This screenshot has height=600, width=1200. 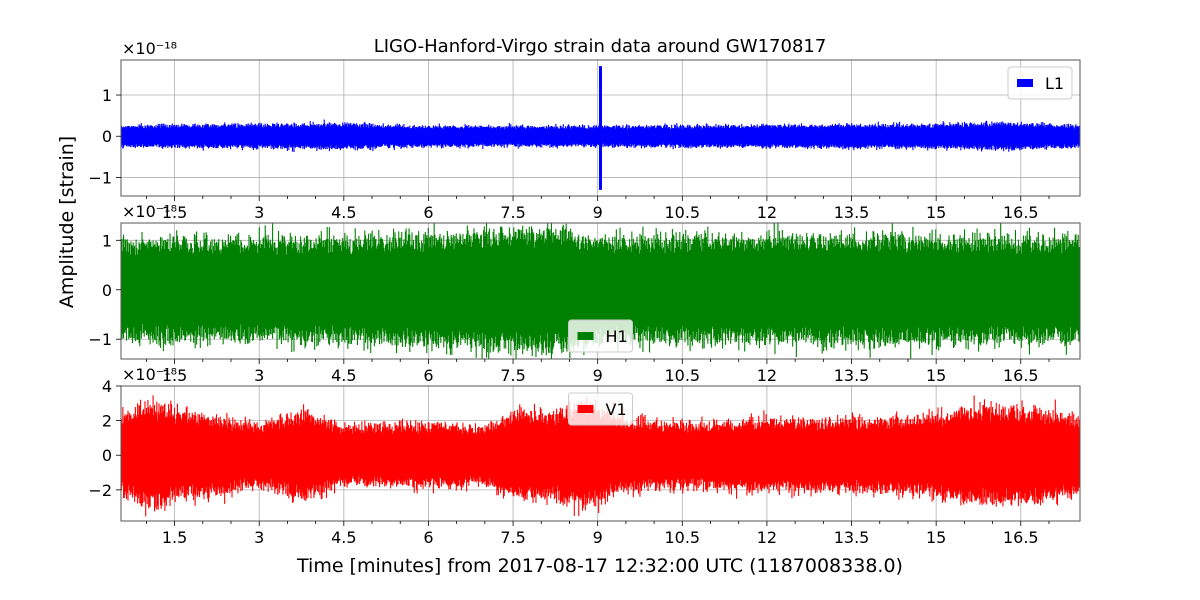 I want to click on legend-l1: L1, so click(x=1040, y=83).